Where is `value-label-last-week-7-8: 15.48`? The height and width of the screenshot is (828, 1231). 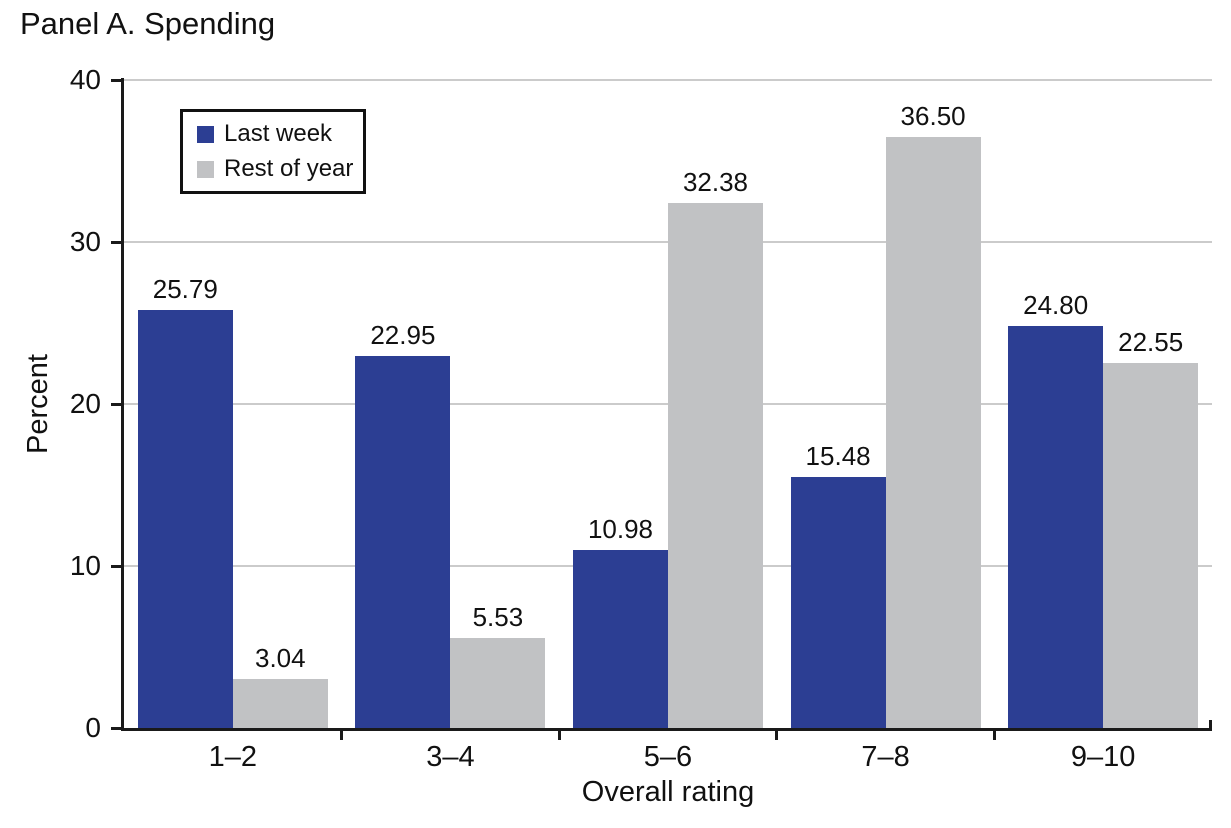
value-label-last-week-7-8: 15.48 is located at coordinates (838, 456).